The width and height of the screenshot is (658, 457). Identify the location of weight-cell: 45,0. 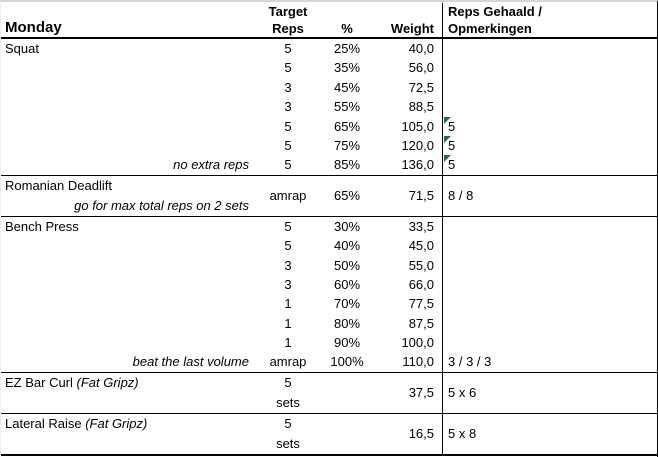
(421, 246).